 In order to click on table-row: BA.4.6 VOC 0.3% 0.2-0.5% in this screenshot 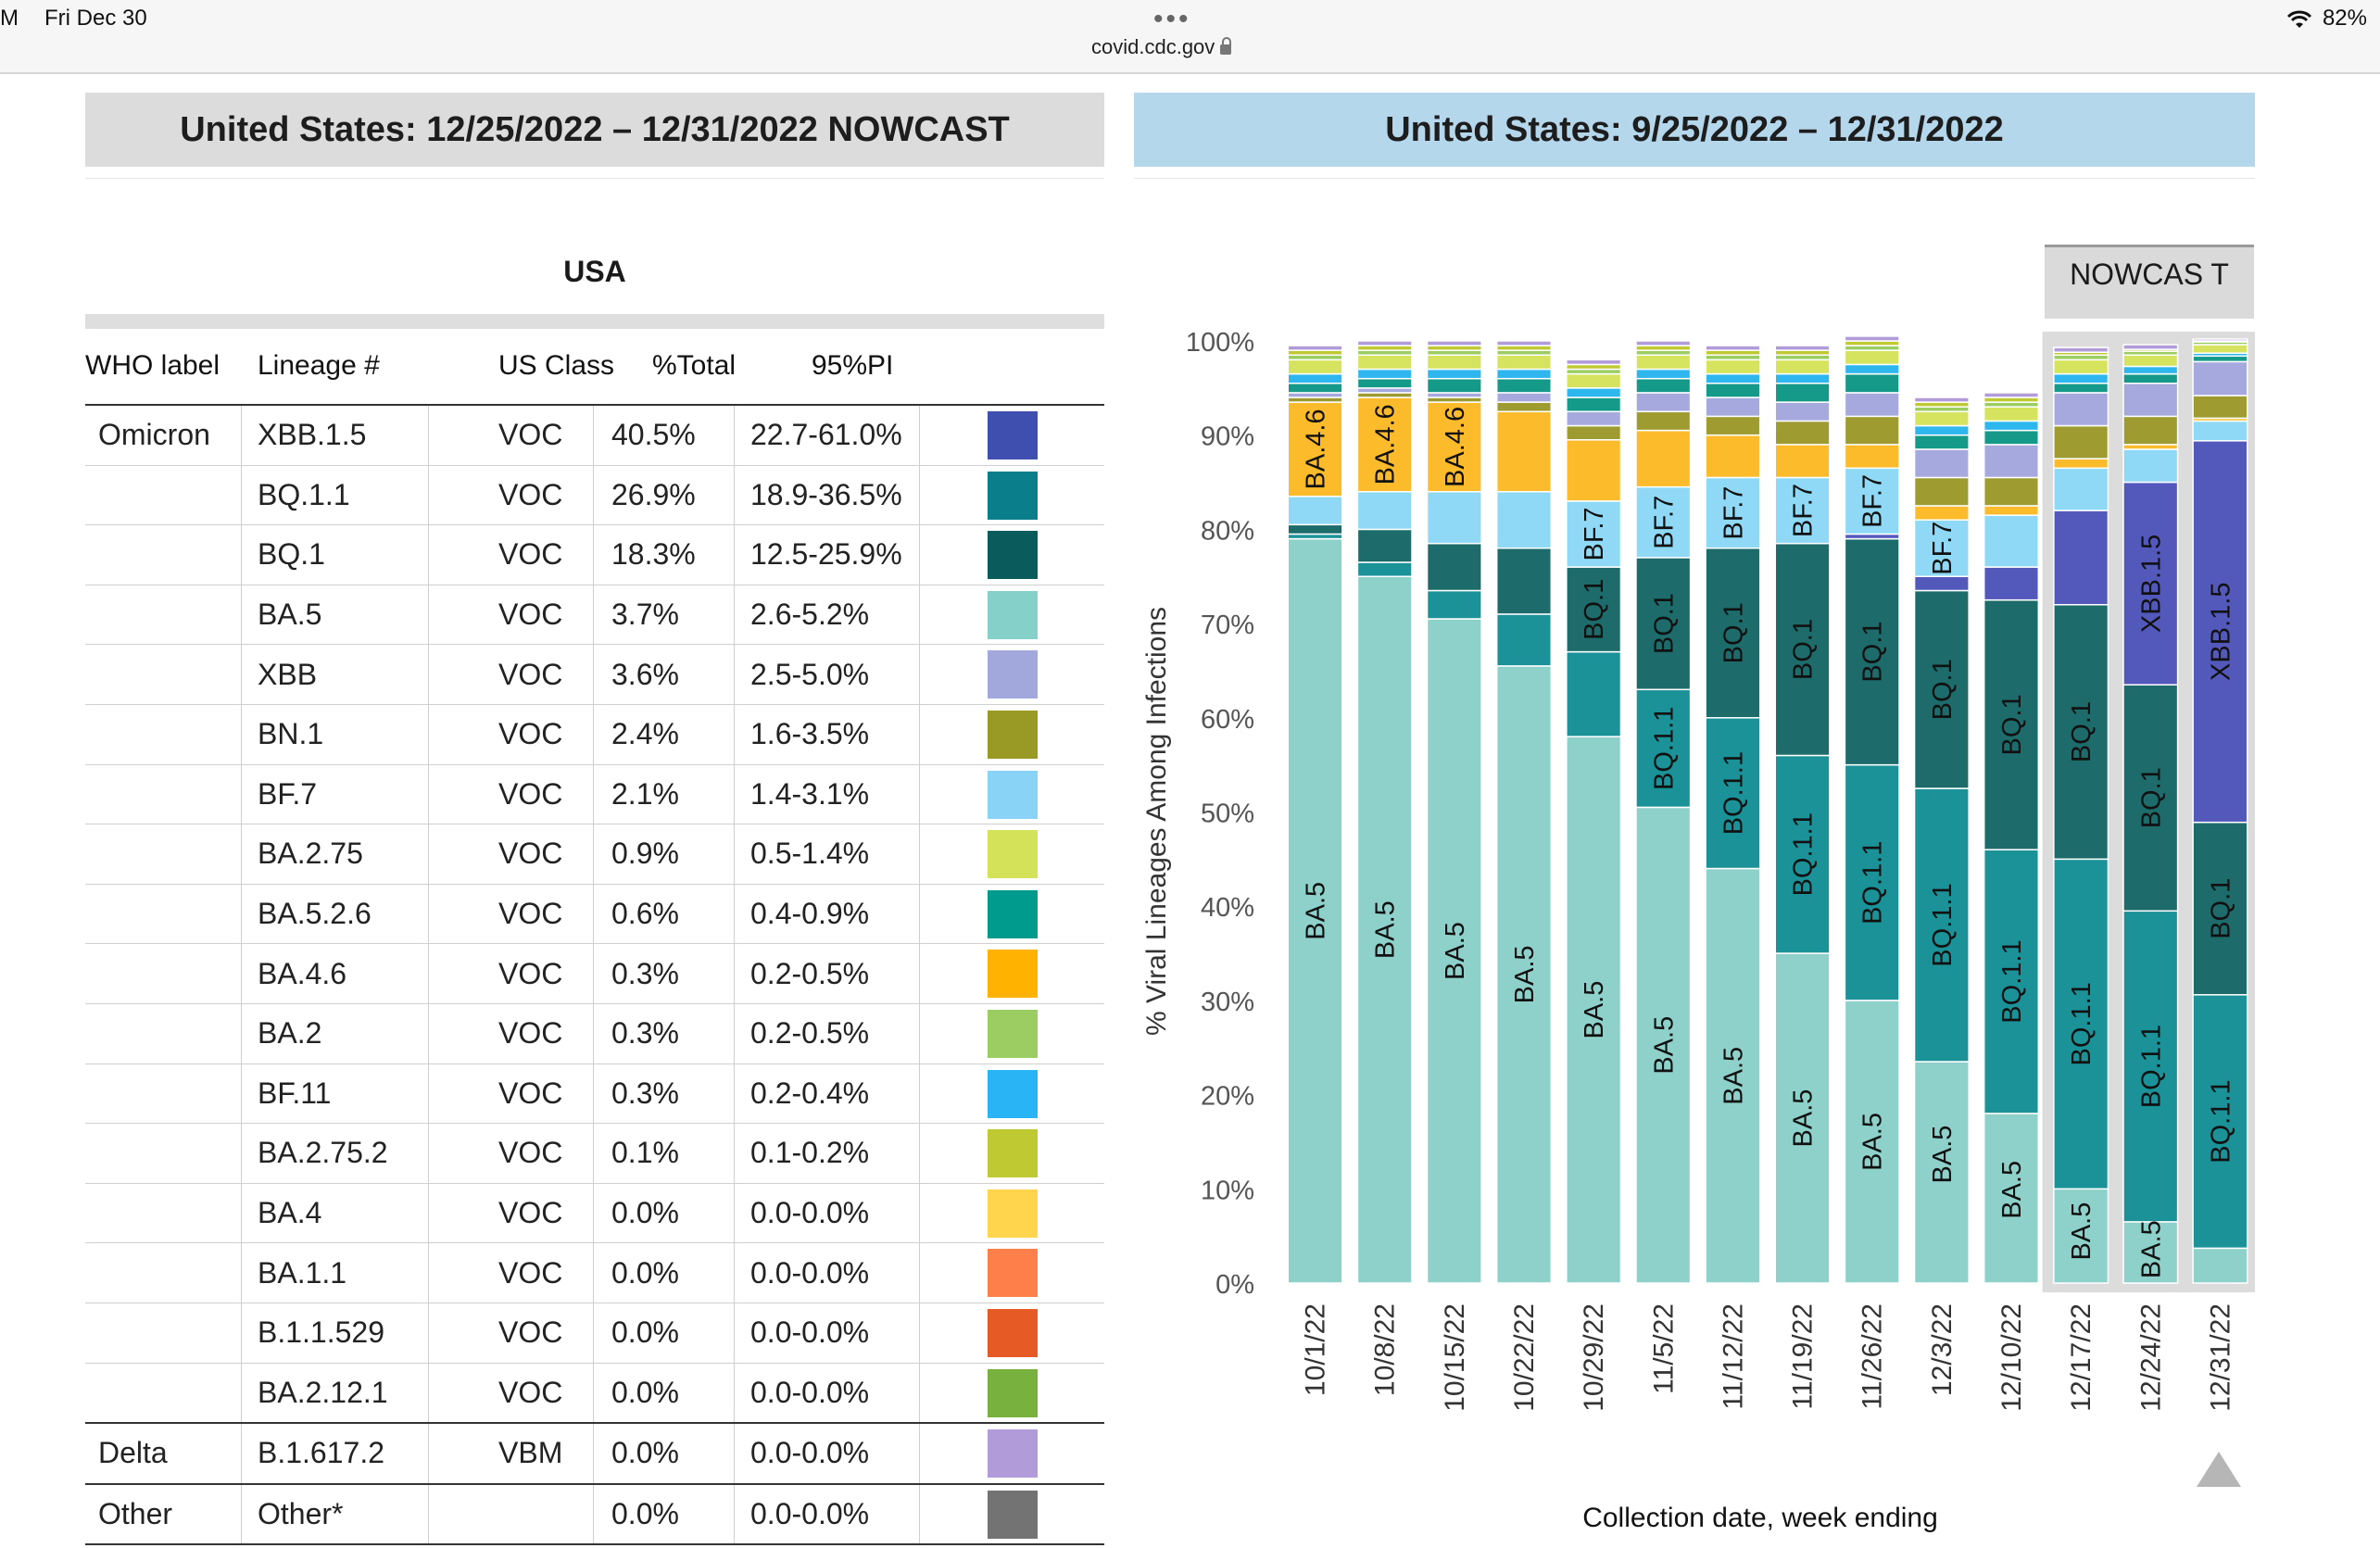, I will do `click(594, 974)`.